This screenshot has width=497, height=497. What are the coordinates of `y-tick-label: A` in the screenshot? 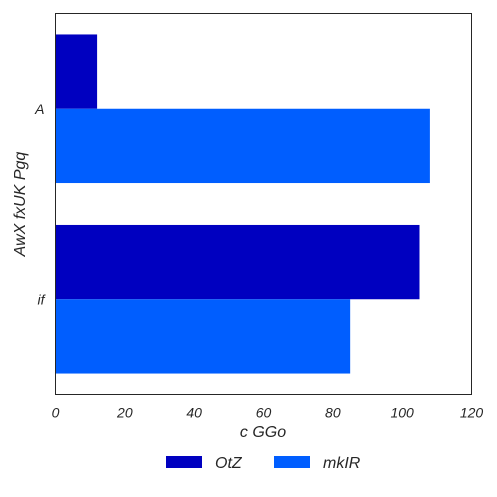 It's located at (39, 109).